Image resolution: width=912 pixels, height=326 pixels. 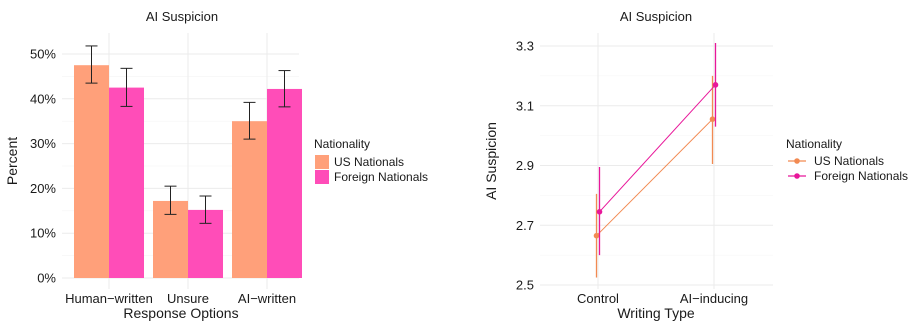 What do you see at coordinates (182, 16) in the screenshot?
I see `bar-chart-title: AI Suspicion` at bounding box center [182, 16].